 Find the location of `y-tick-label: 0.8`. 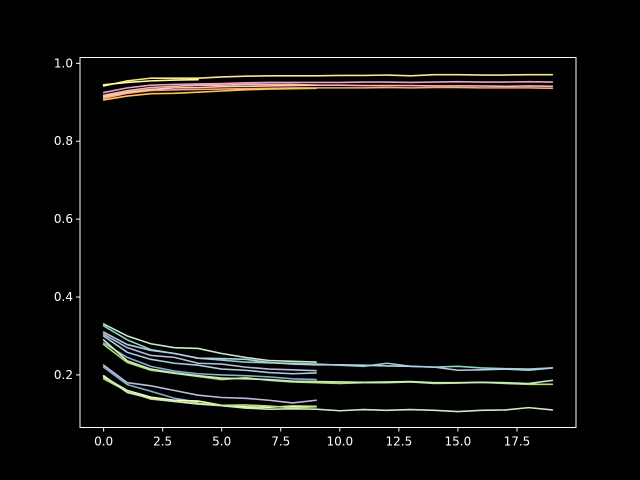

y-tick-label: 0.8 is located at coordinates (63, 141).